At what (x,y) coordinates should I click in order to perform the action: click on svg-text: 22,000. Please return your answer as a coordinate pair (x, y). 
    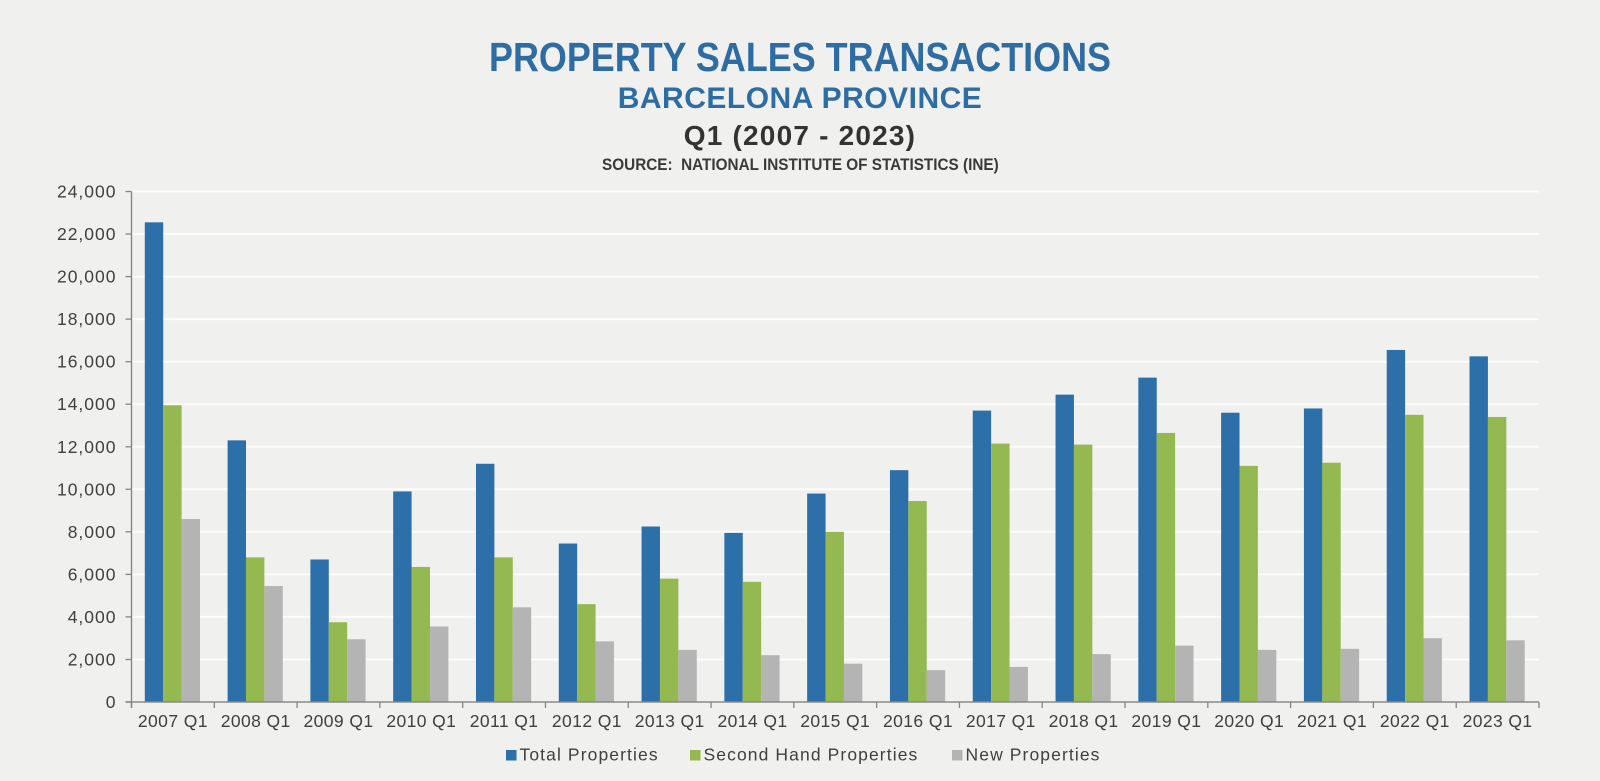
    Looking at the image, I should click on (87, 234).